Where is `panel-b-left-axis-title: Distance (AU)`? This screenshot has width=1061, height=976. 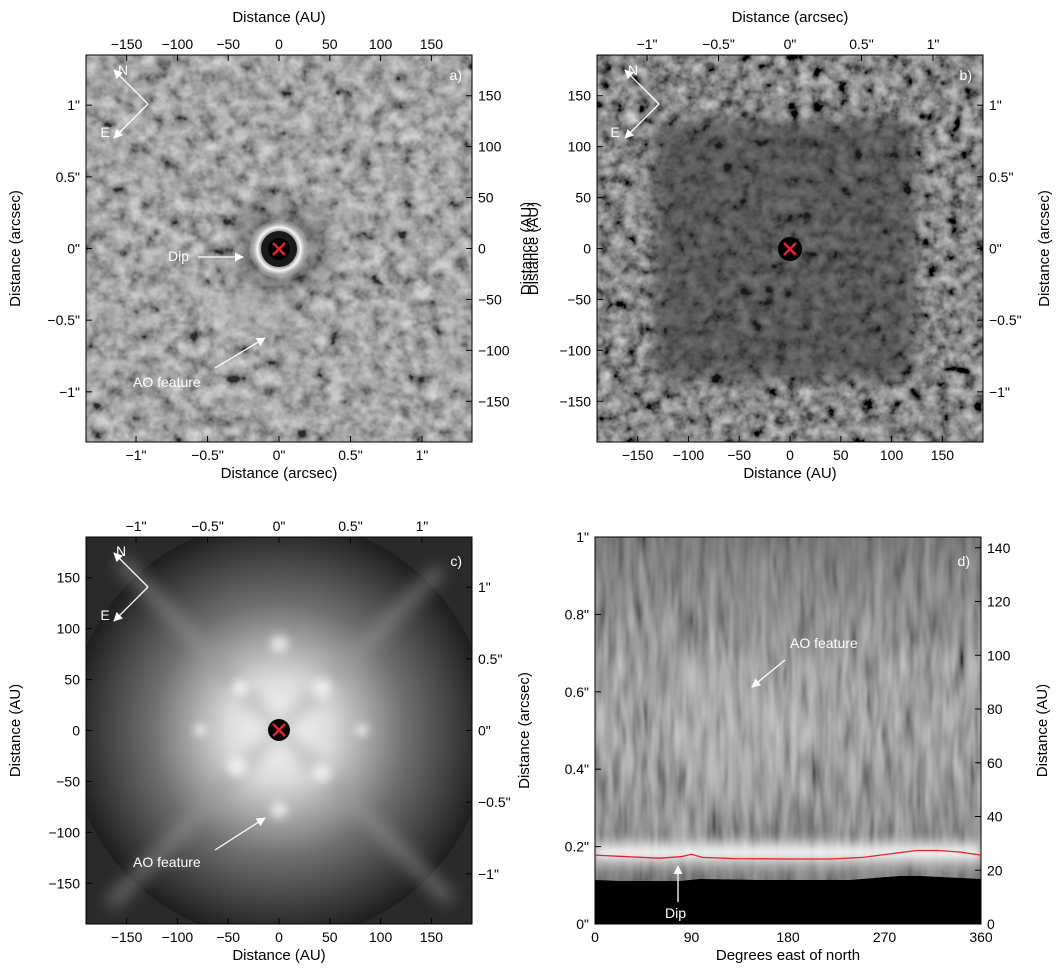 panel-b-left-axis-title: Distance (AU) is located at coordinates (526, 248).